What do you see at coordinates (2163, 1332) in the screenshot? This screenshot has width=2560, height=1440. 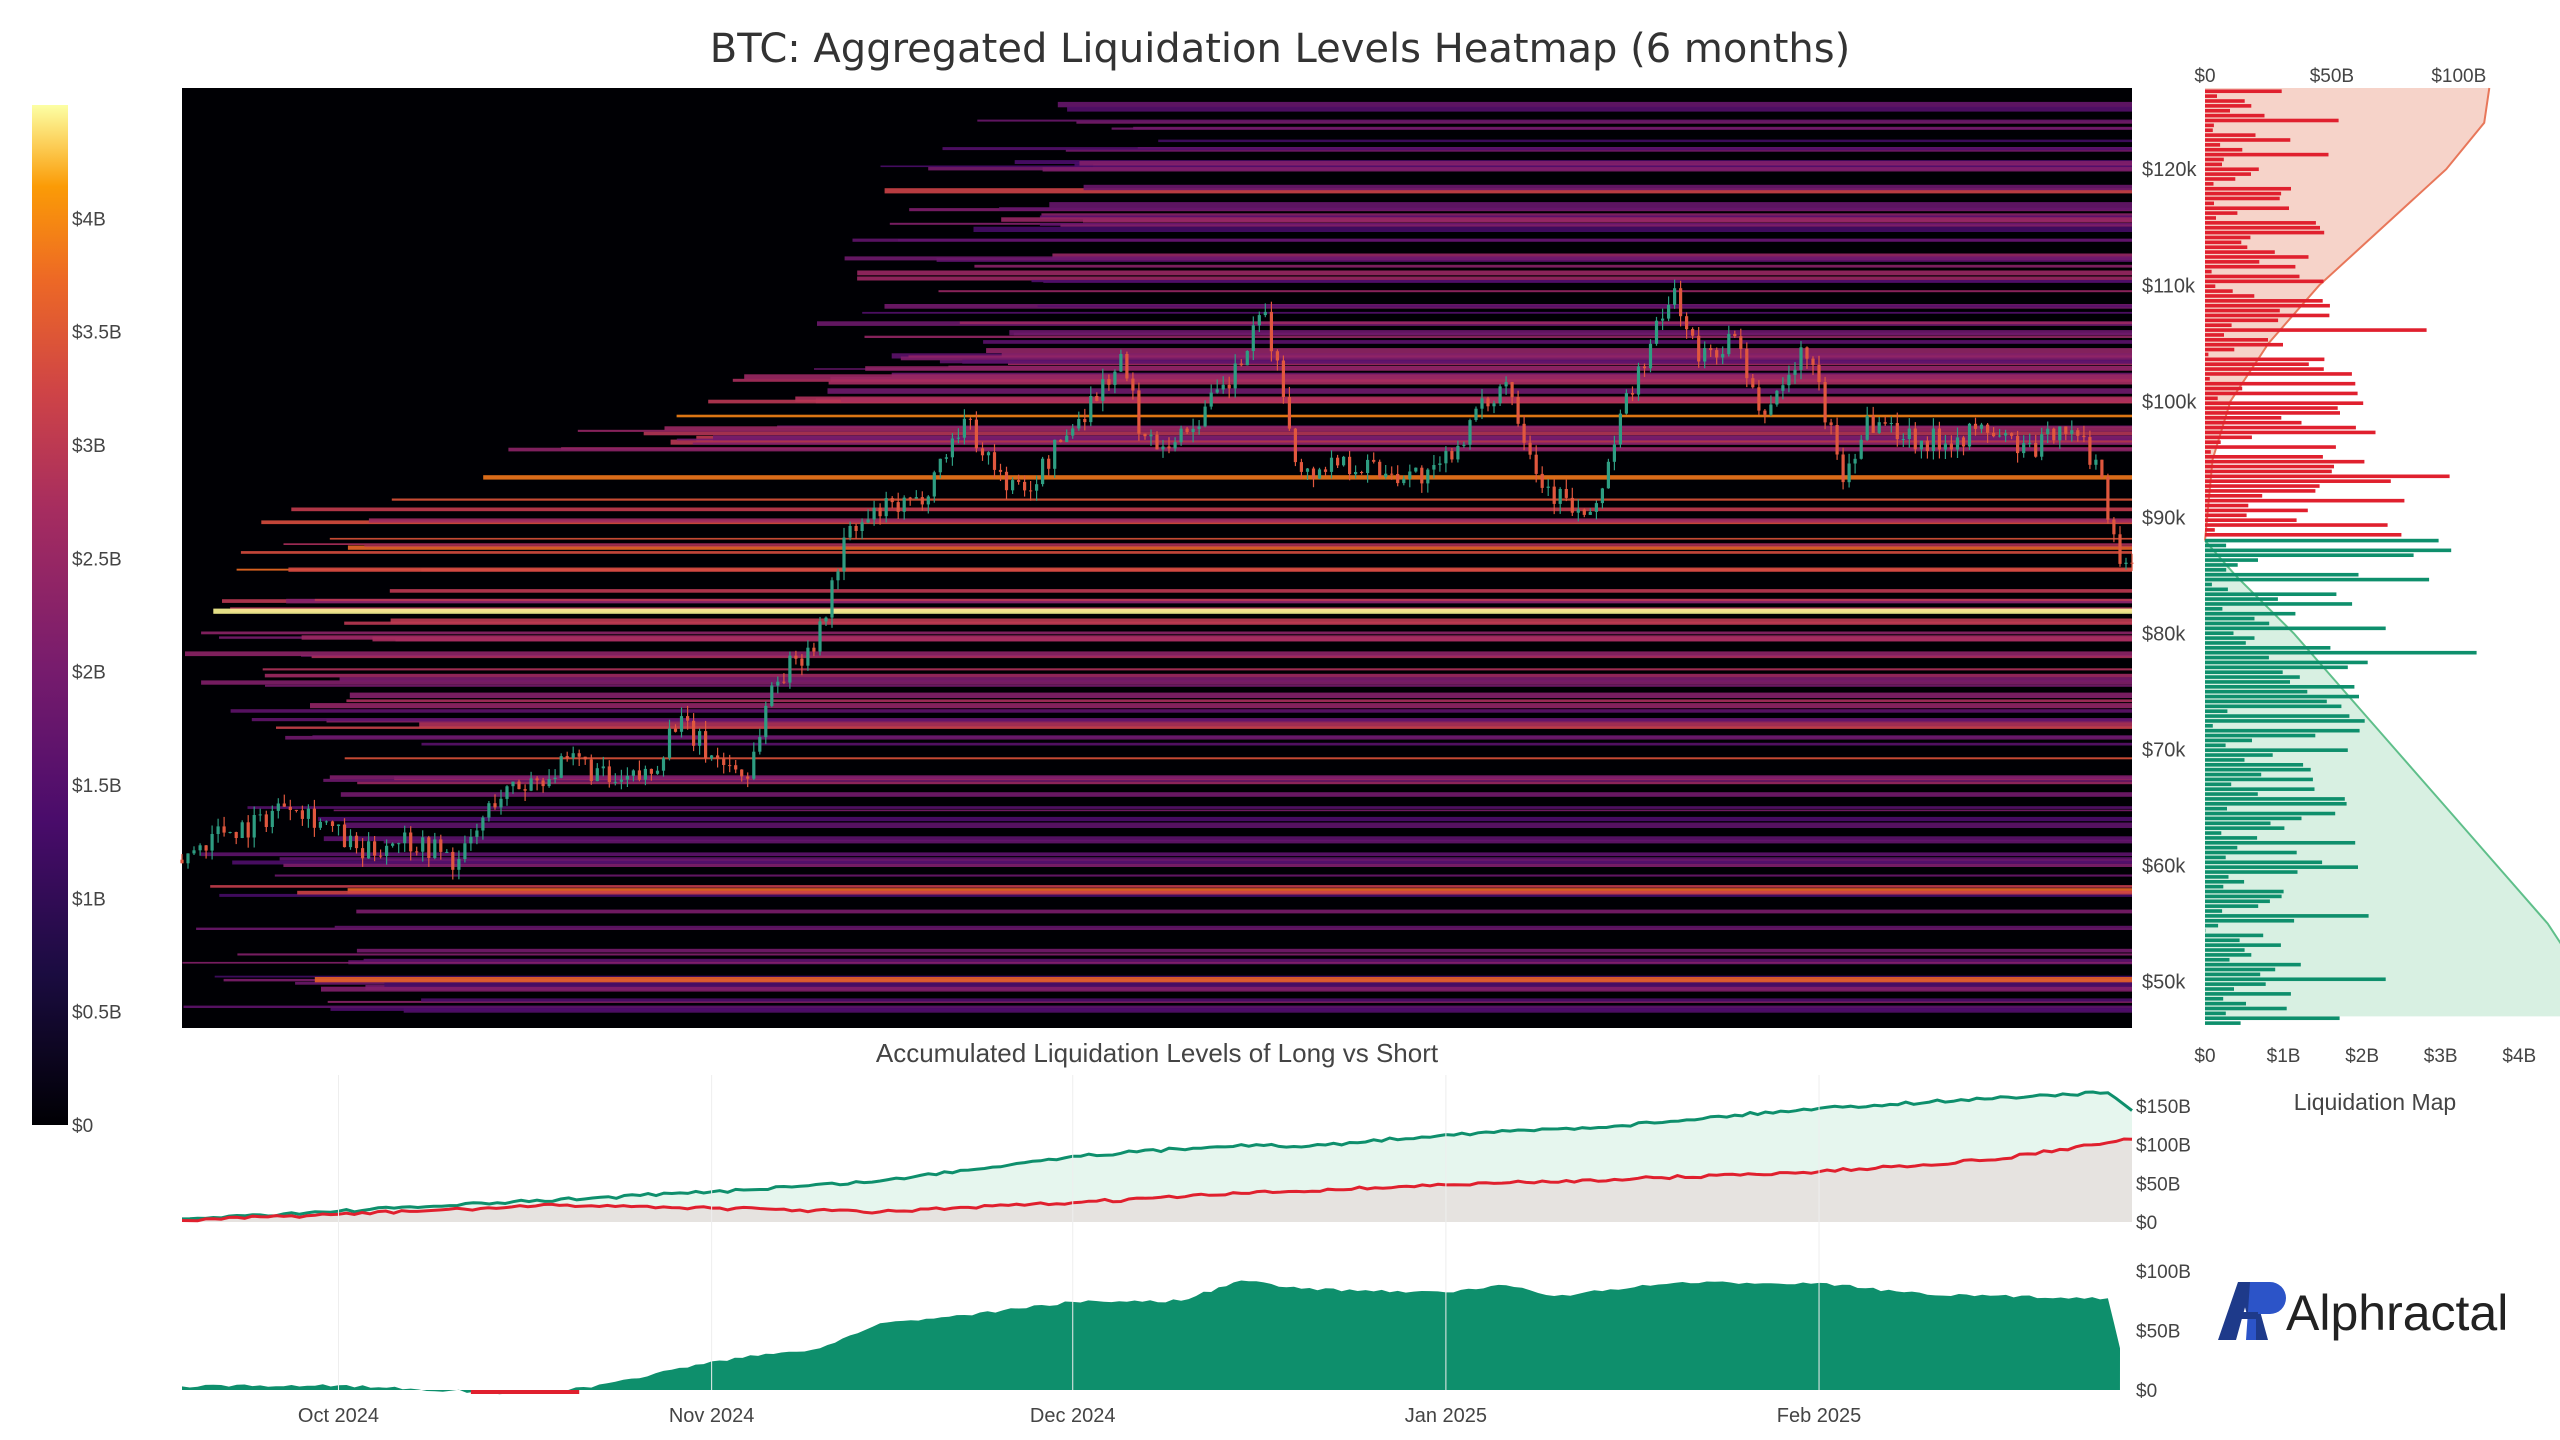 I see `net-y-axis: $0 $50B $100B` at bounding box center [2163, 1332].